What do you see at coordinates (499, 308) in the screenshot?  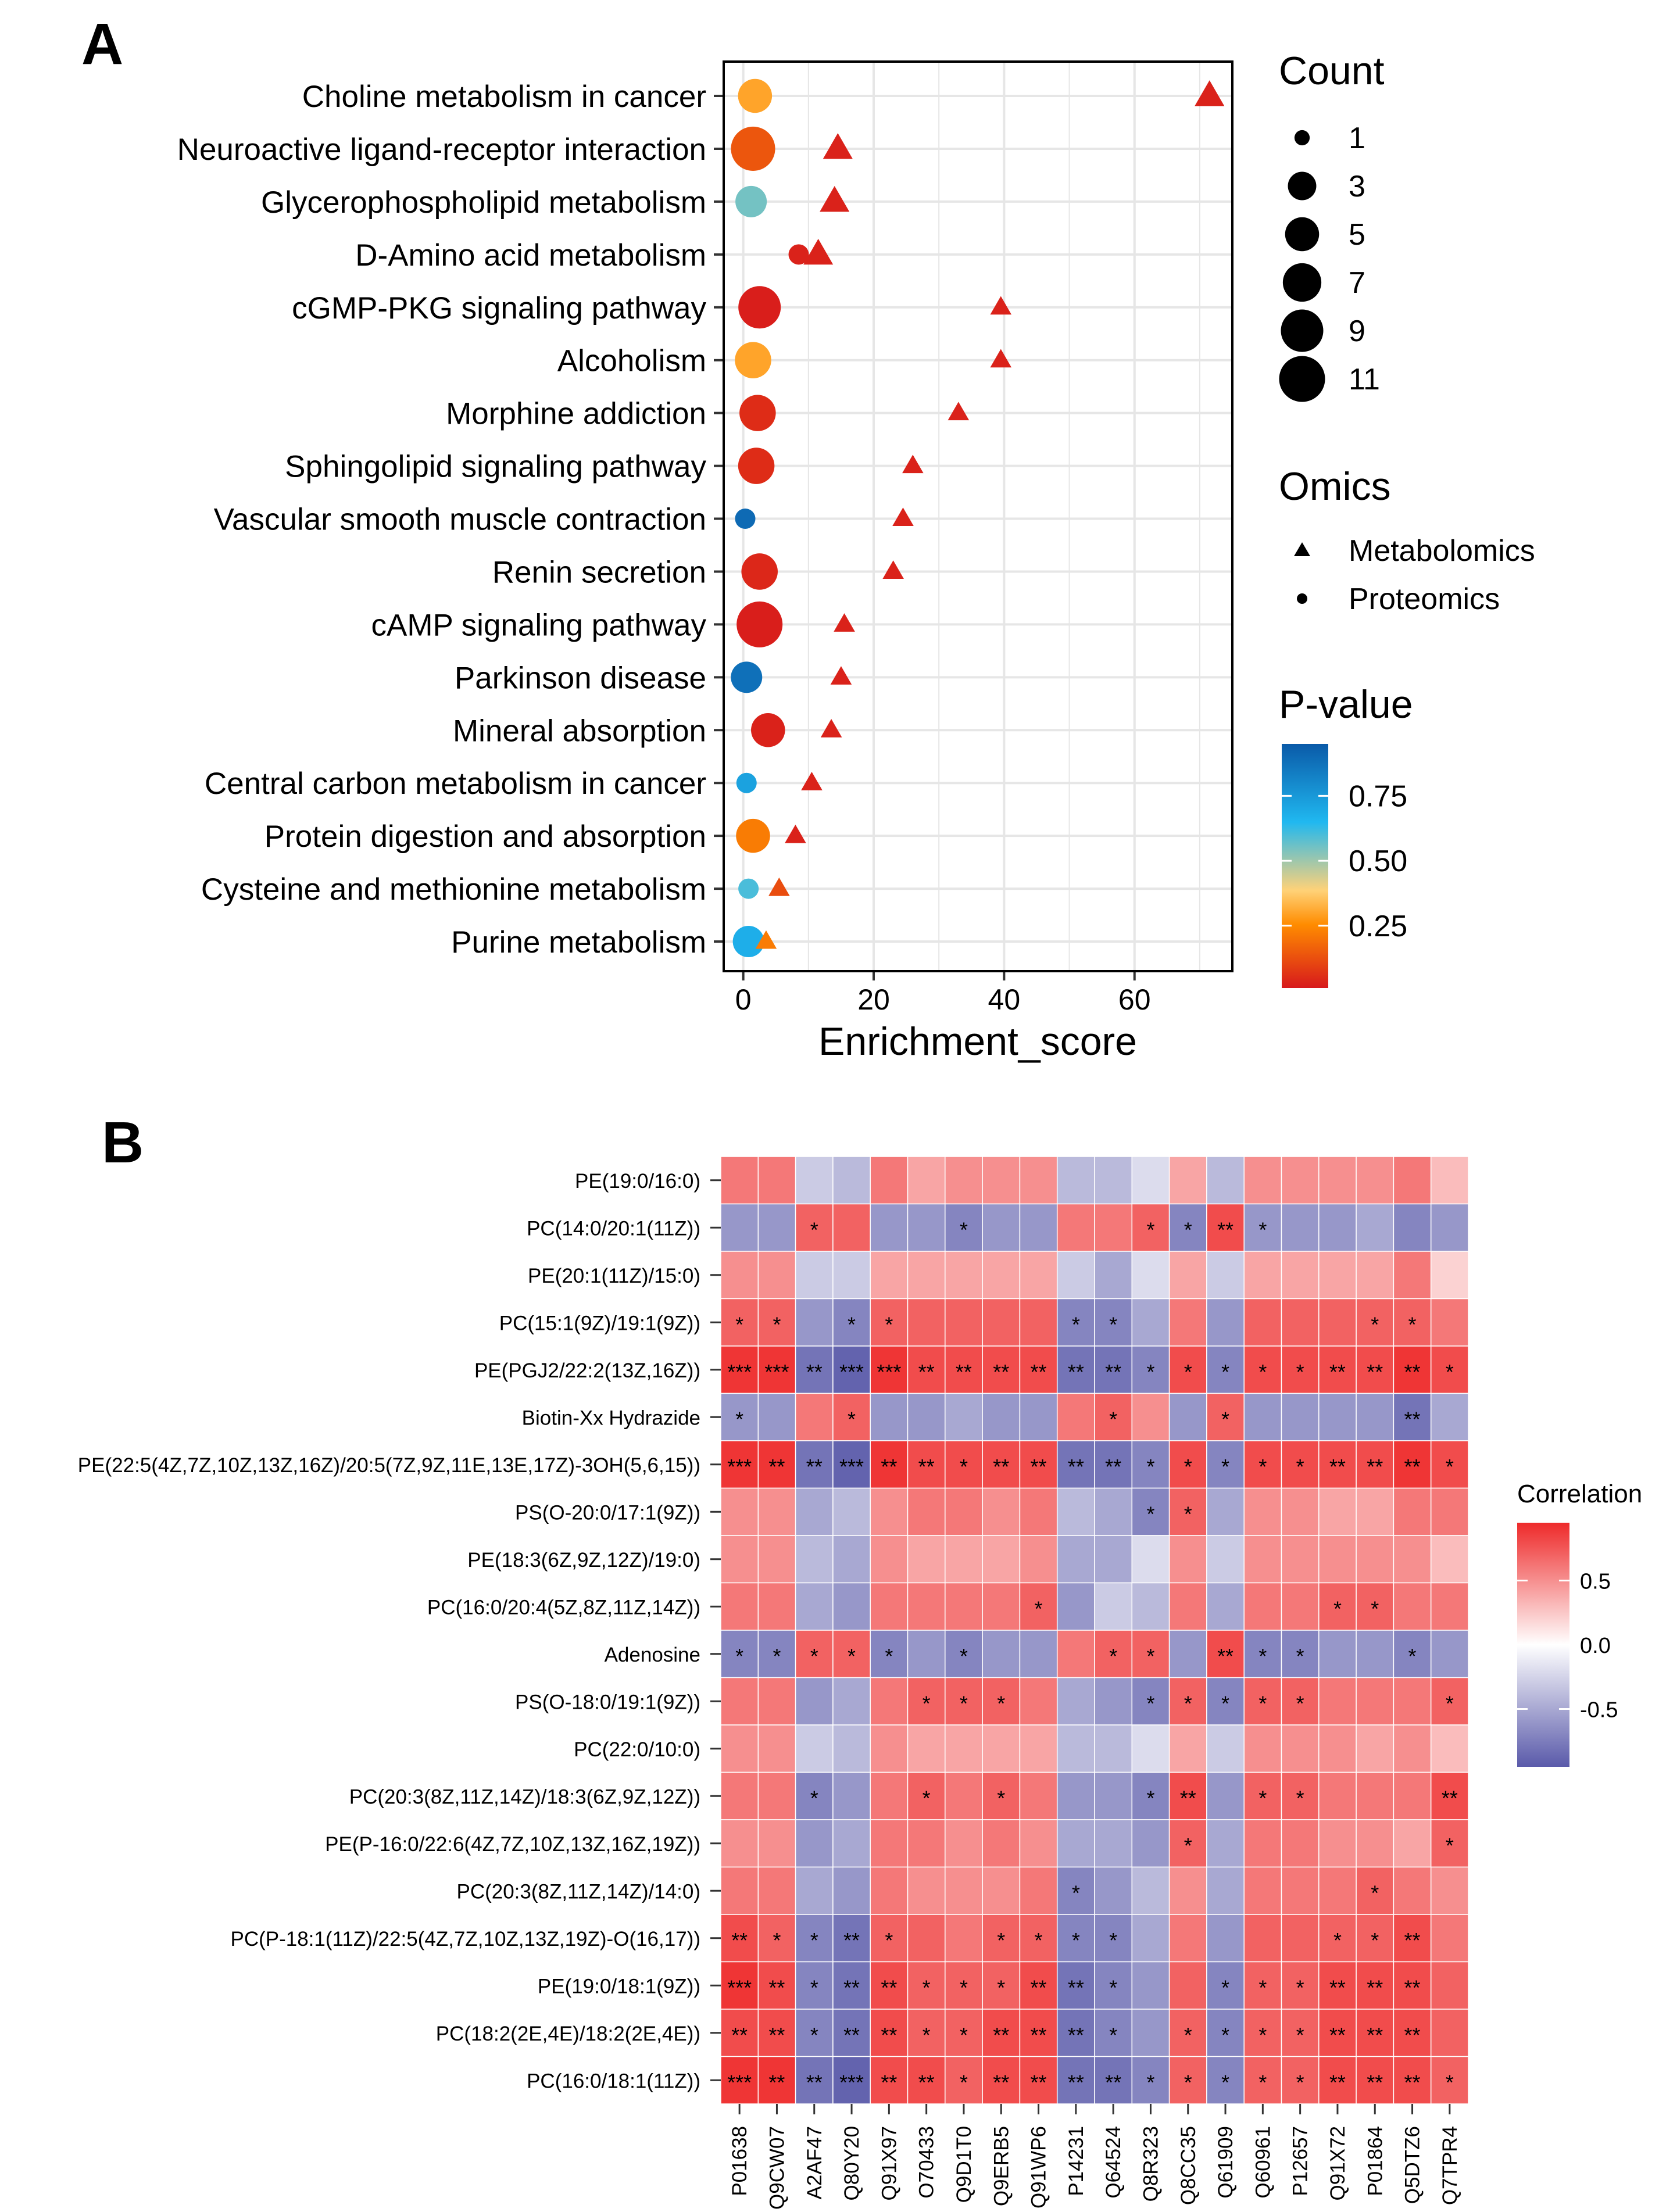 I see `category-label: cGMP-PKG signaling pathway` at bounding box center [499, 308].